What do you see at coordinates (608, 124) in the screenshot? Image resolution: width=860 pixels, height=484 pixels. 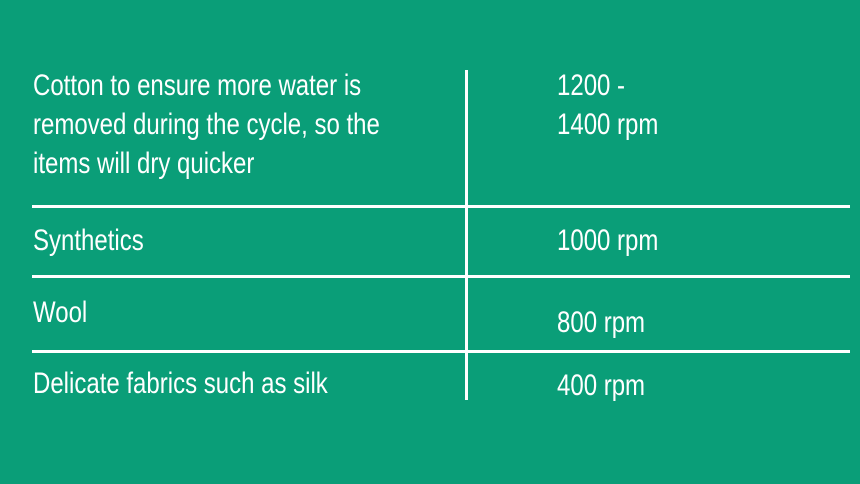 I see `text-line: 1400 rpm` at bounding box center [608, 124].